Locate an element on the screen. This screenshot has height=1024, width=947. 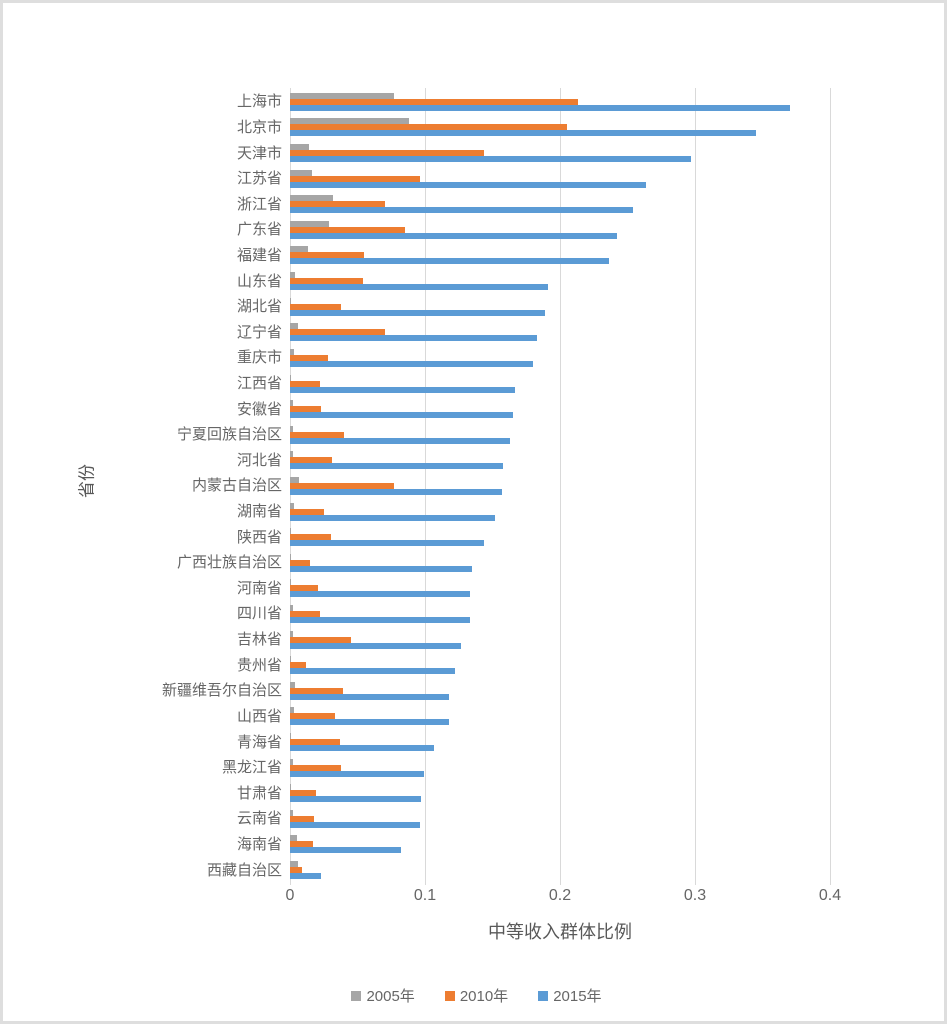
legend-item-2005年: 2005年 is located at coordinates (383, 995).